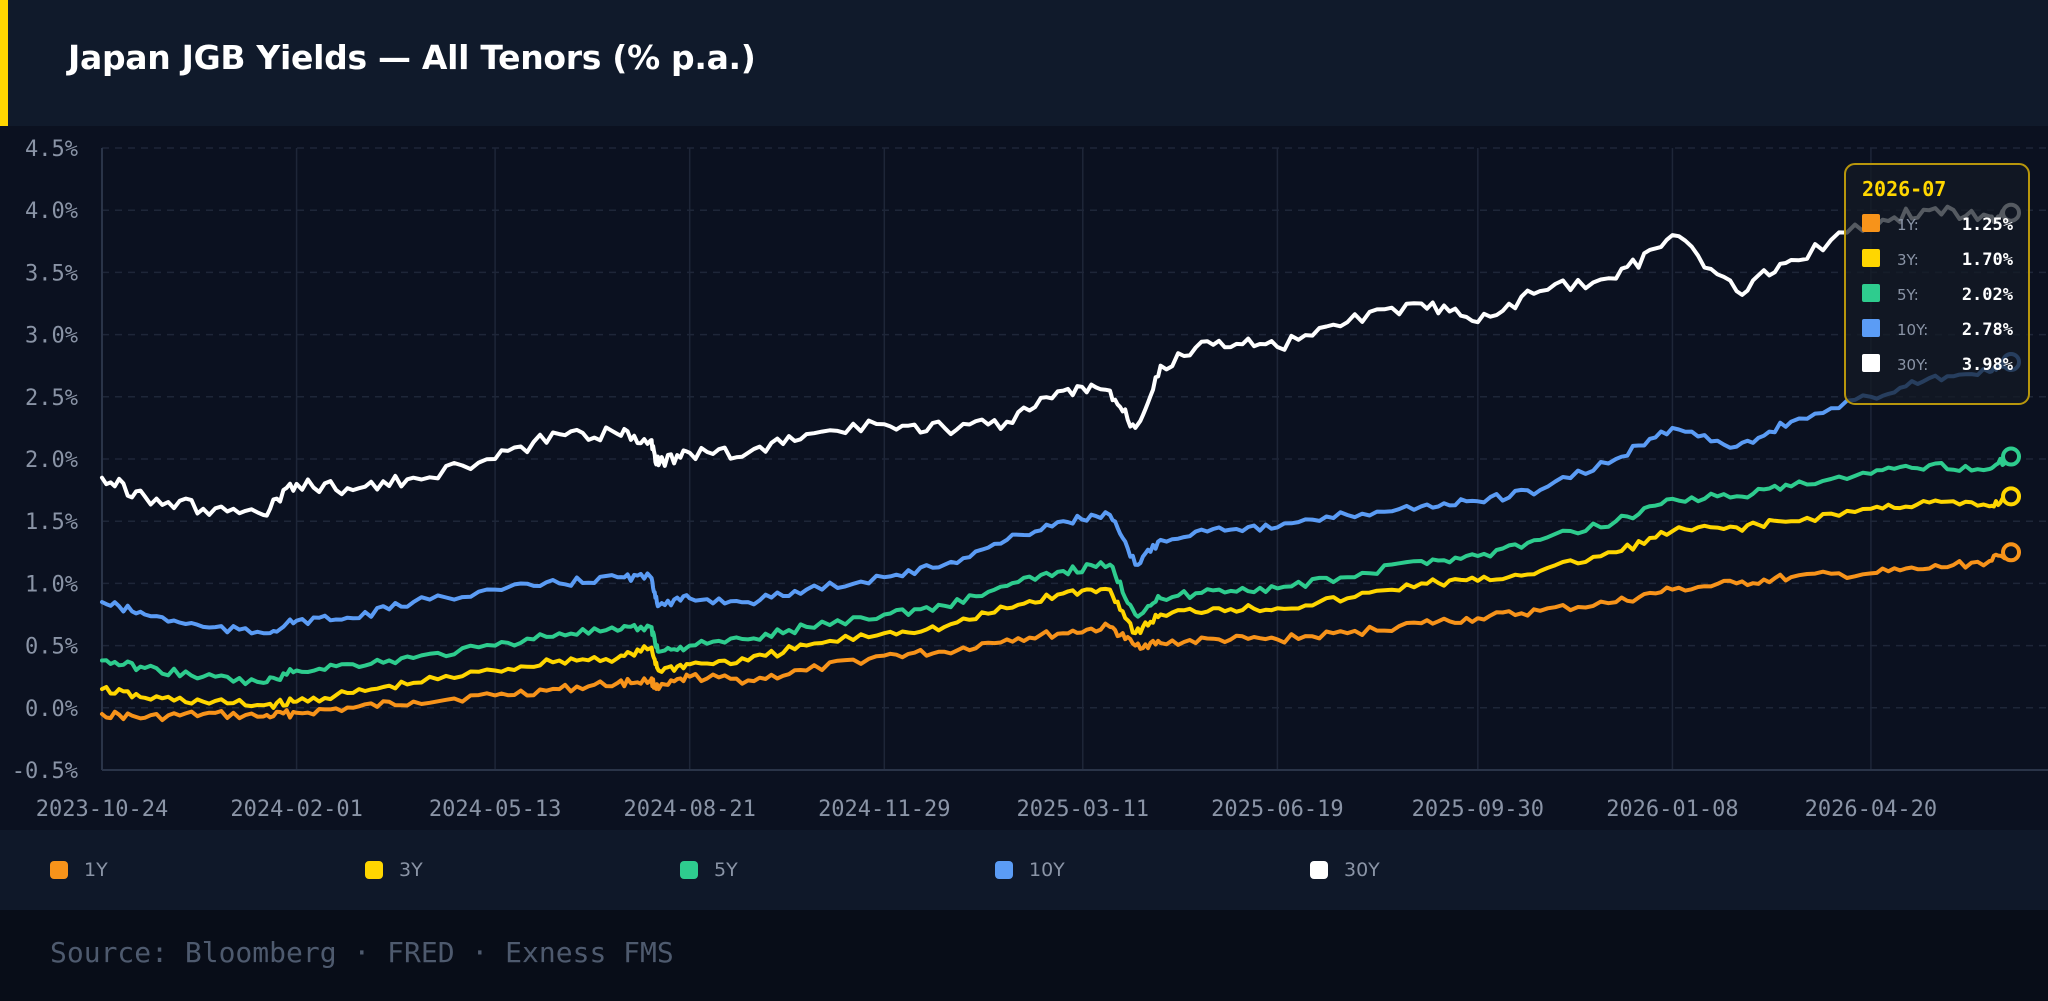 This screenshot has width=2048, height=1001. Describe the element at coordinates (59, 870) in the screenshot. I see `legend-swatch-1y` at that location.